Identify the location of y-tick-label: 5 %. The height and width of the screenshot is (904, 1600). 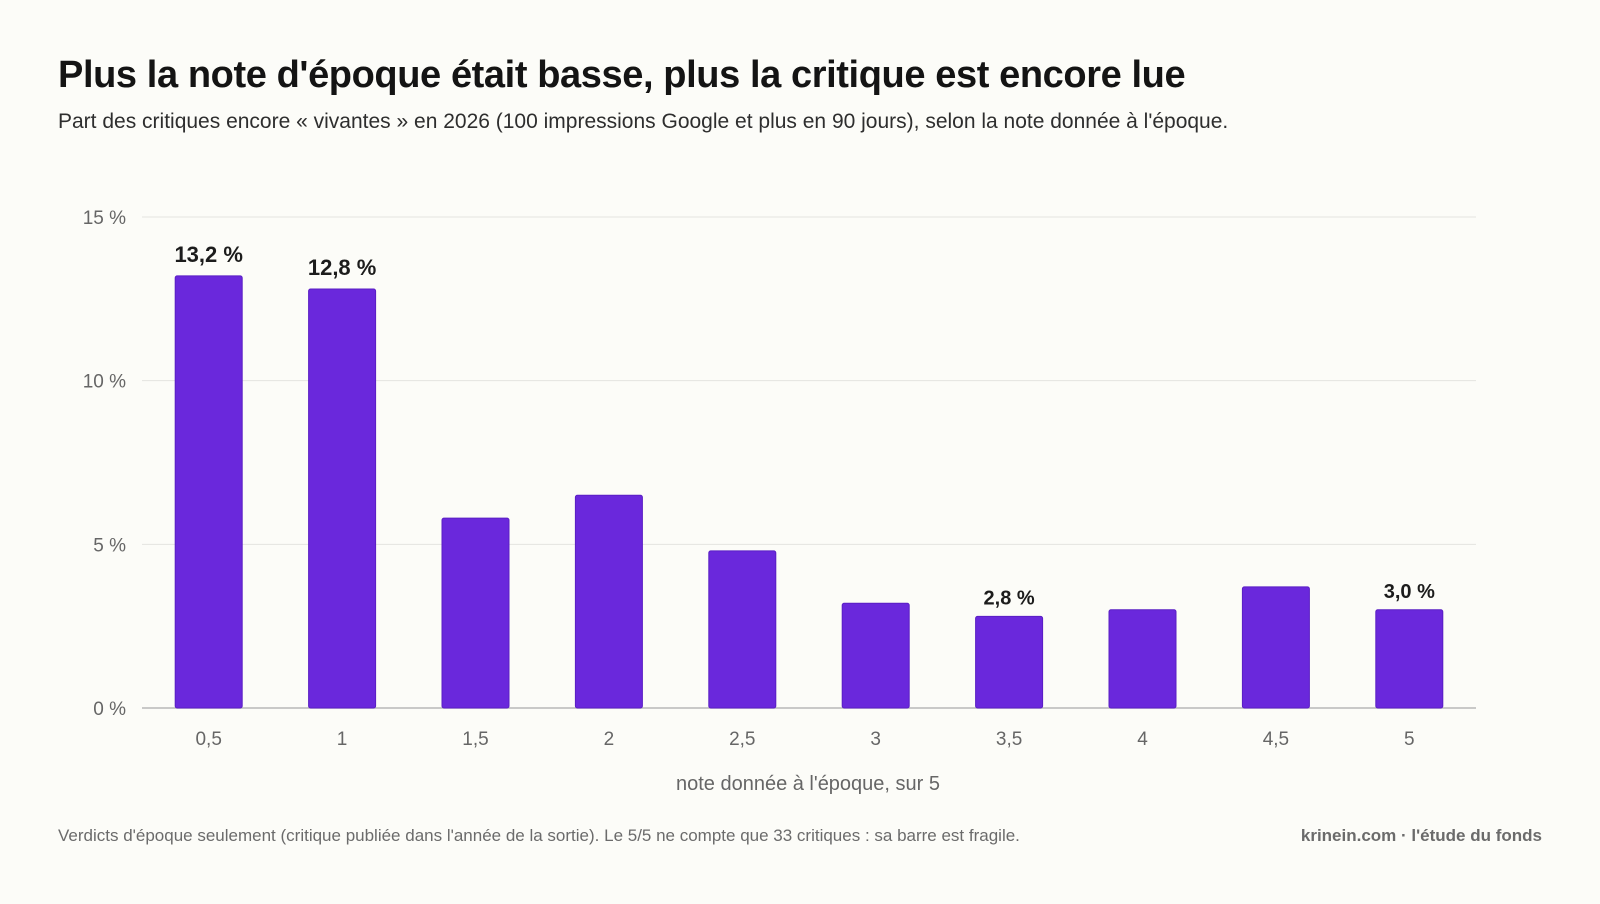
(109, 545).